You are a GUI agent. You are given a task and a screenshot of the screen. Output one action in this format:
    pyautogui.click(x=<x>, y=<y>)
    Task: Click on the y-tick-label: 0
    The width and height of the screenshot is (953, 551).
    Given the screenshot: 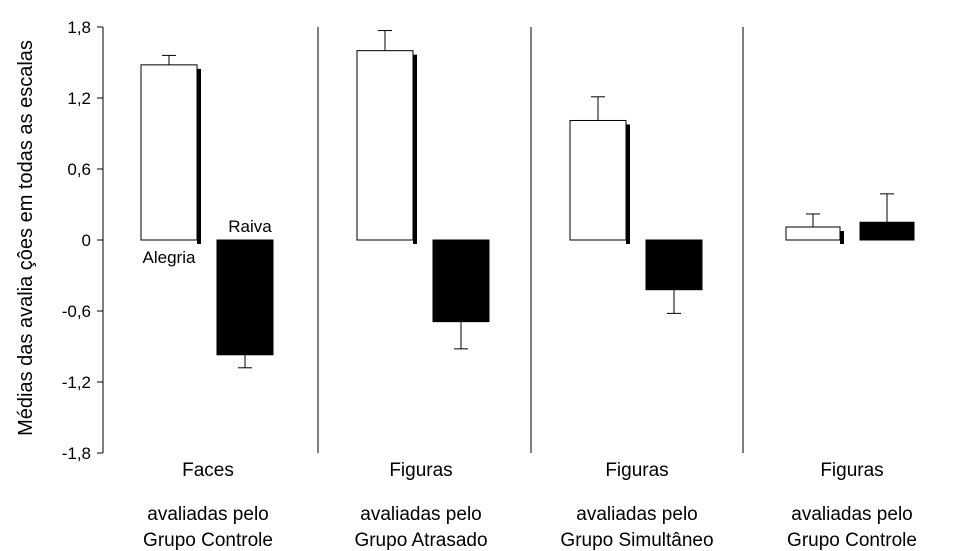 What is the action you would take?
    pyautogui.click(x=86, y=240)
    